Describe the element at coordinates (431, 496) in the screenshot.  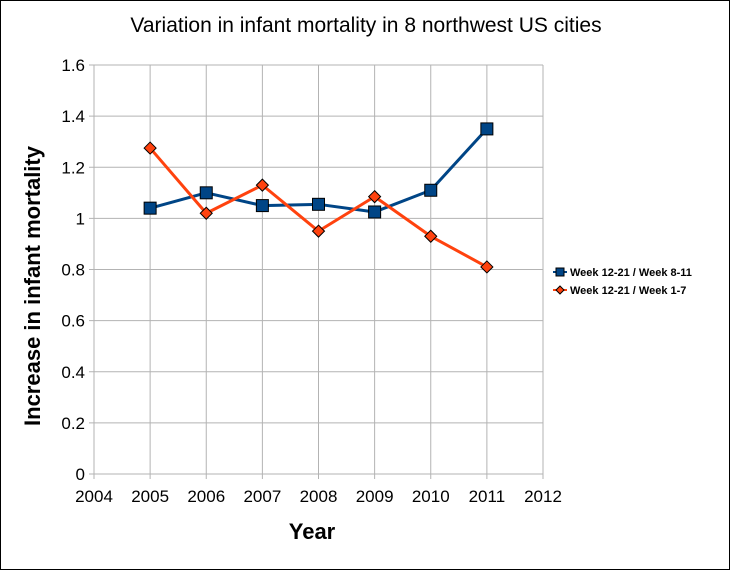
I see `x-tick-label-6: 2010` at that location.